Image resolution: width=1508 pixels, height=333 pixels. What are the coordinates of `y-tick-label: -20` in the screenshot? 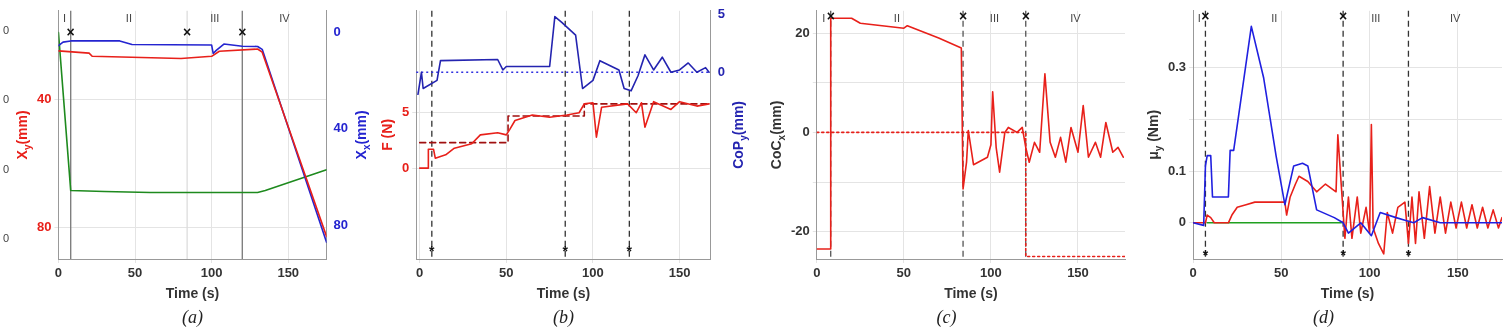 It's located at (800, 231).